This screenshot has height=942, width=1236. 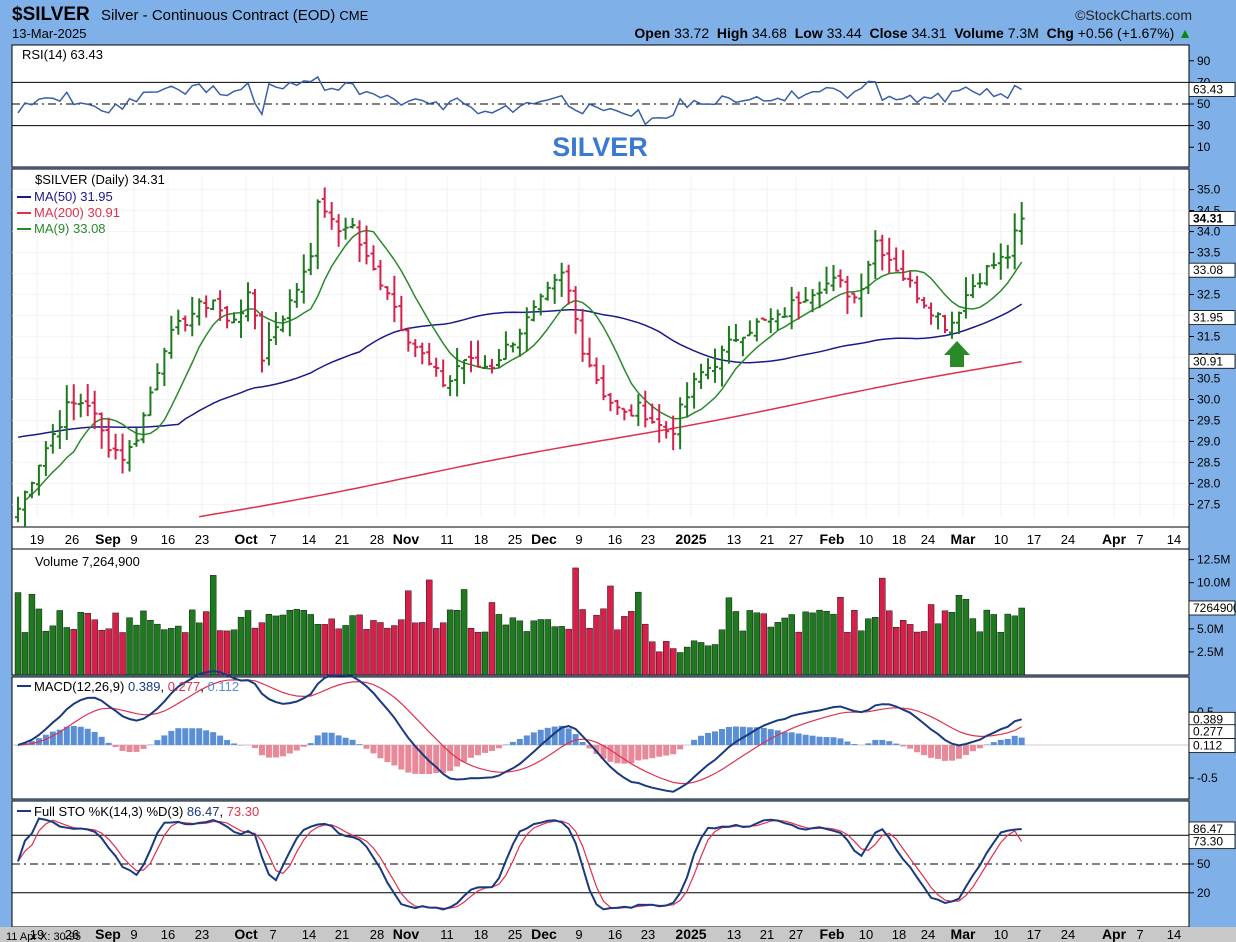 I want to click on x-axis-label-bottom: 28, so click(x=377, y=934).